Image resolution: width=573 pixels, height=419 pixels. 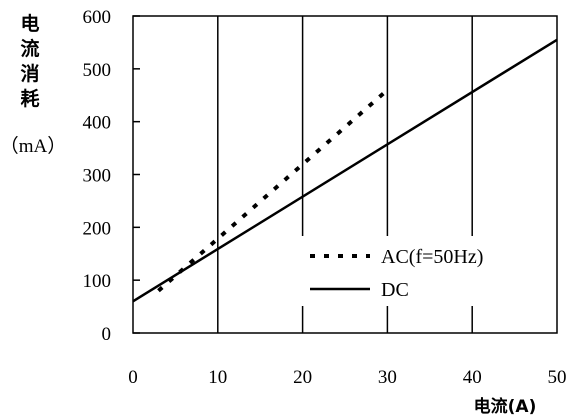 I want to click on x-tick-label-30: 30, so click(x=387, y=377).